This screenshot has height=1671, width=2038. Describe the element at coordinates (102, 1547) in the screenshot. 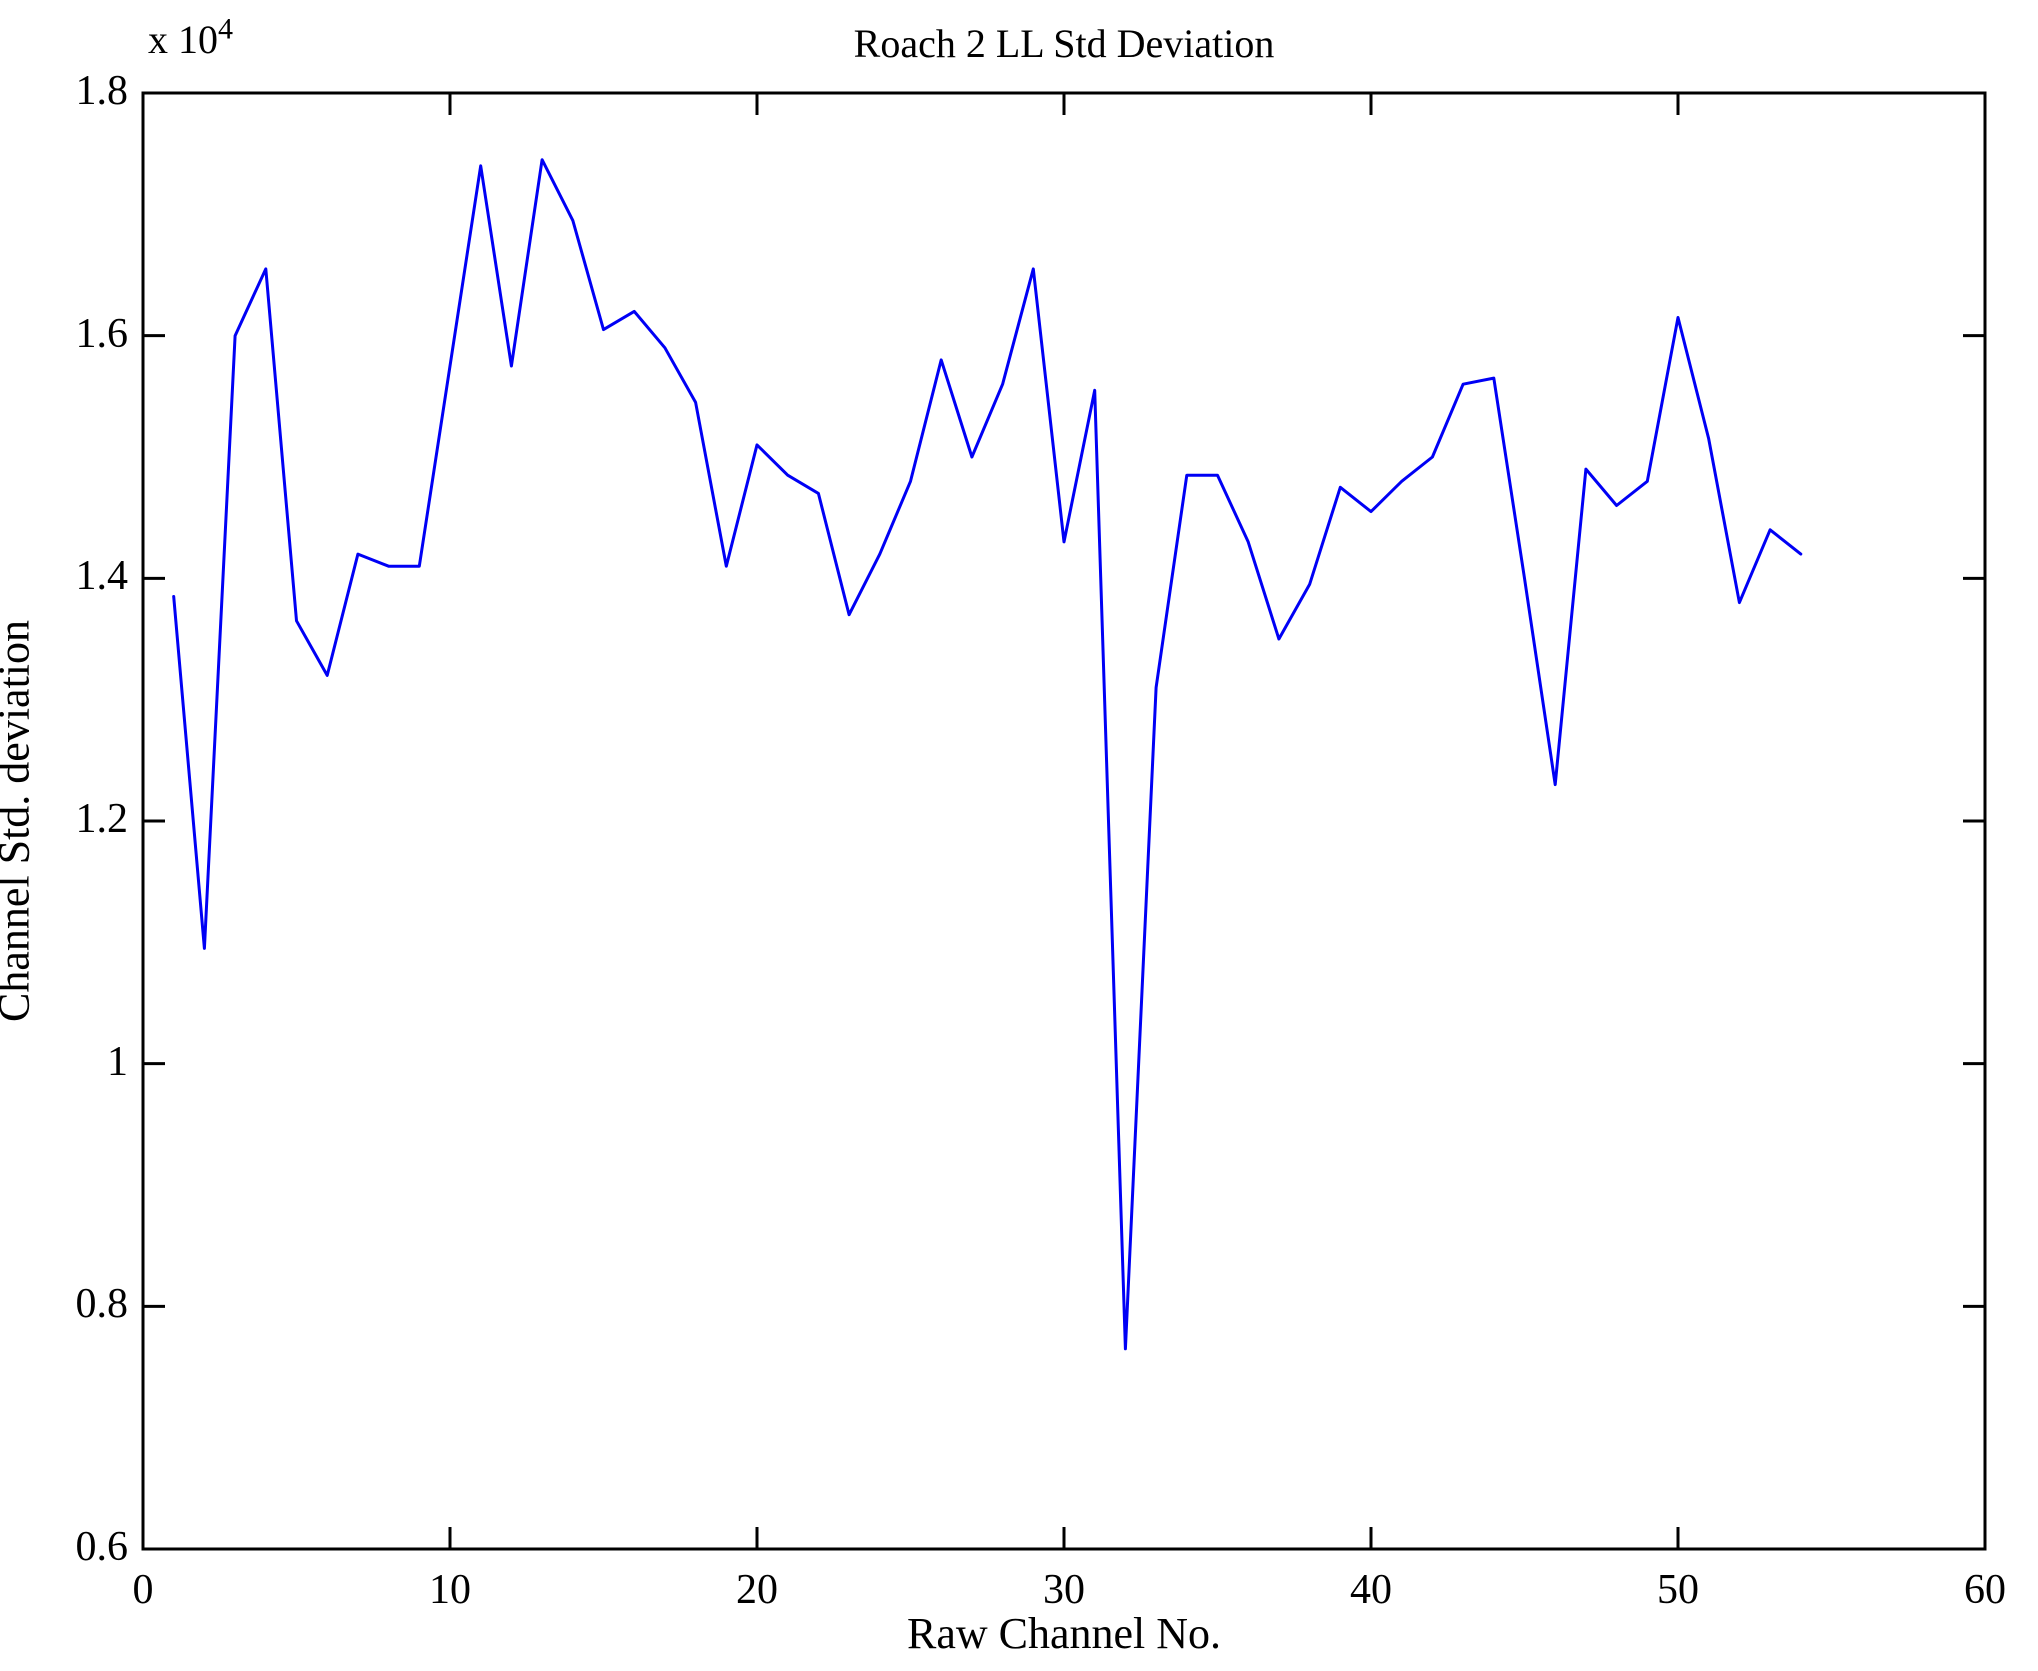

I see `y-tick-label: 0.6` at that location.